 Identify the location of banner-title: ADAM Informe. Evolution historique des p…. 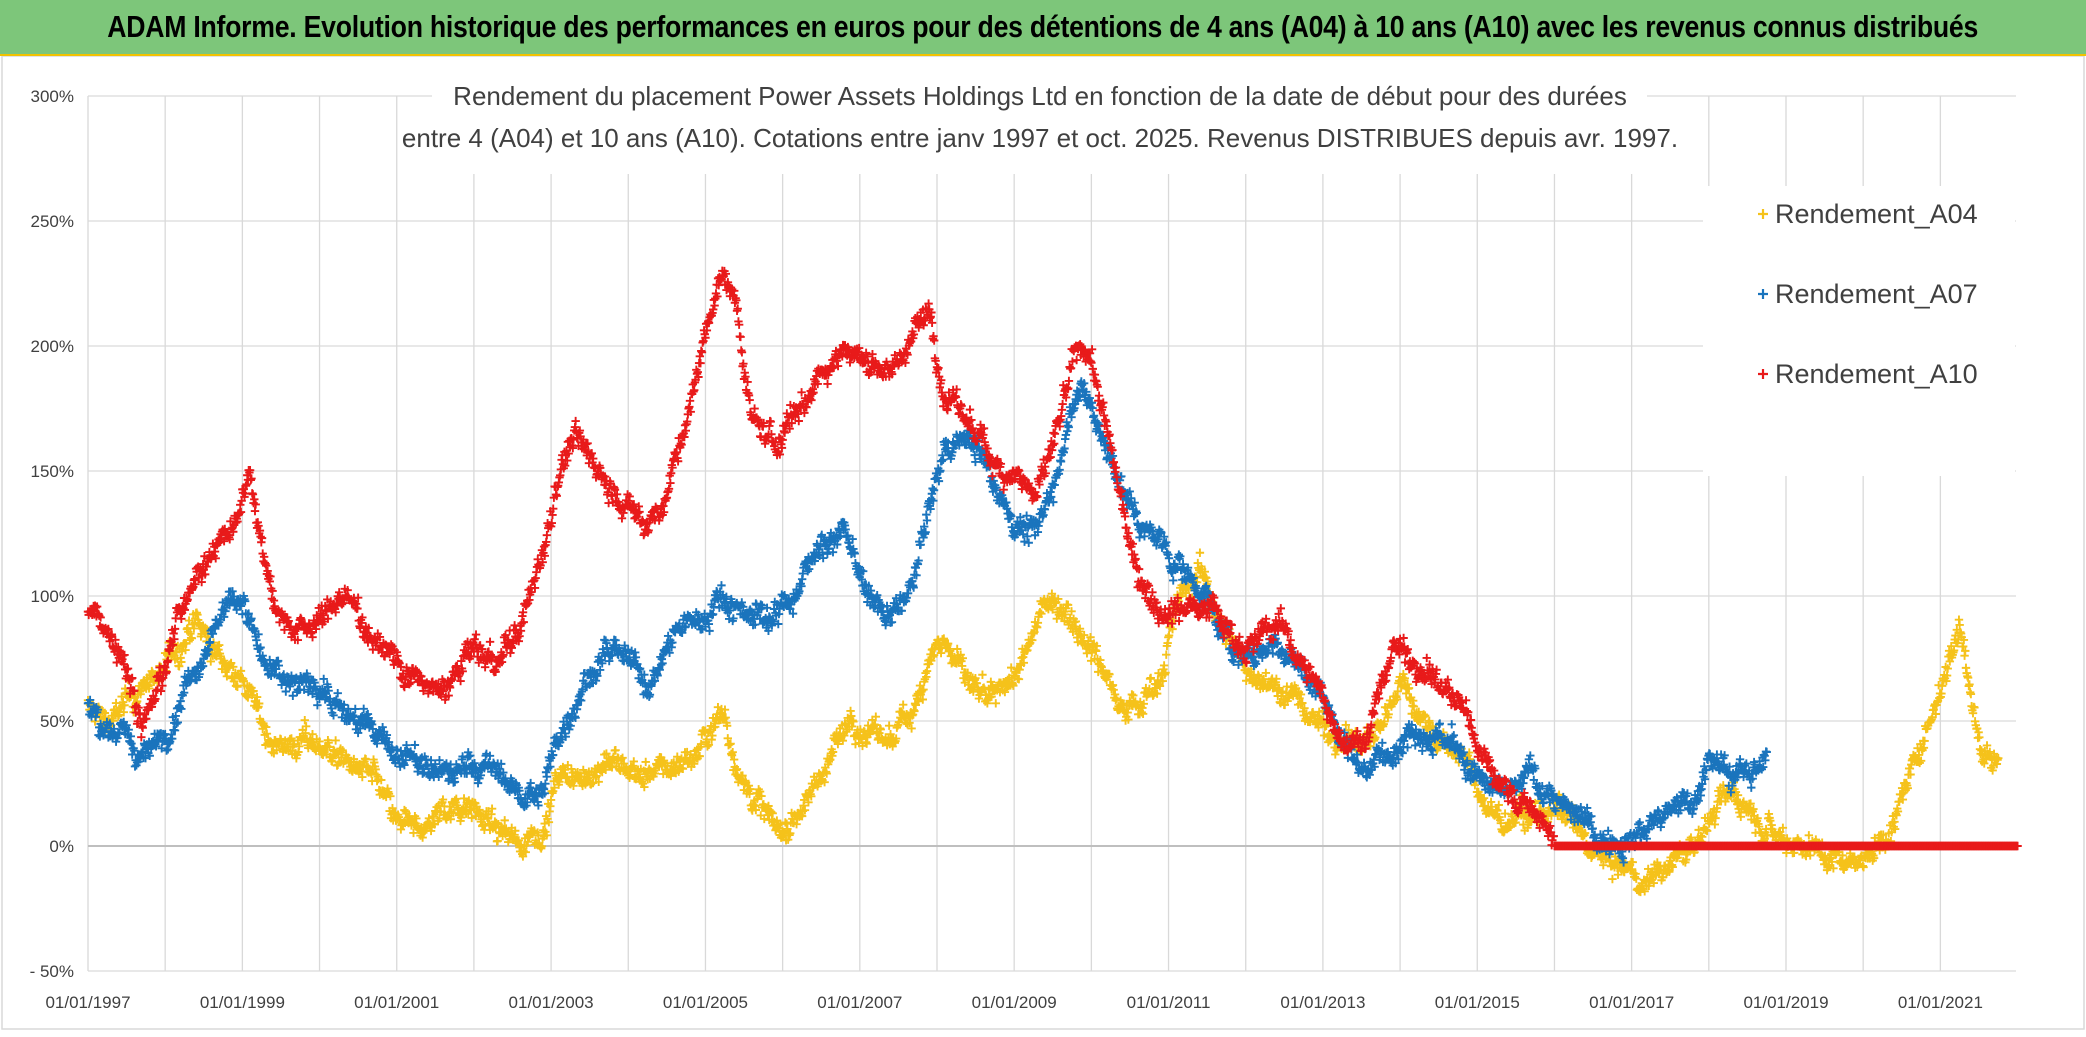
(1043, 27).